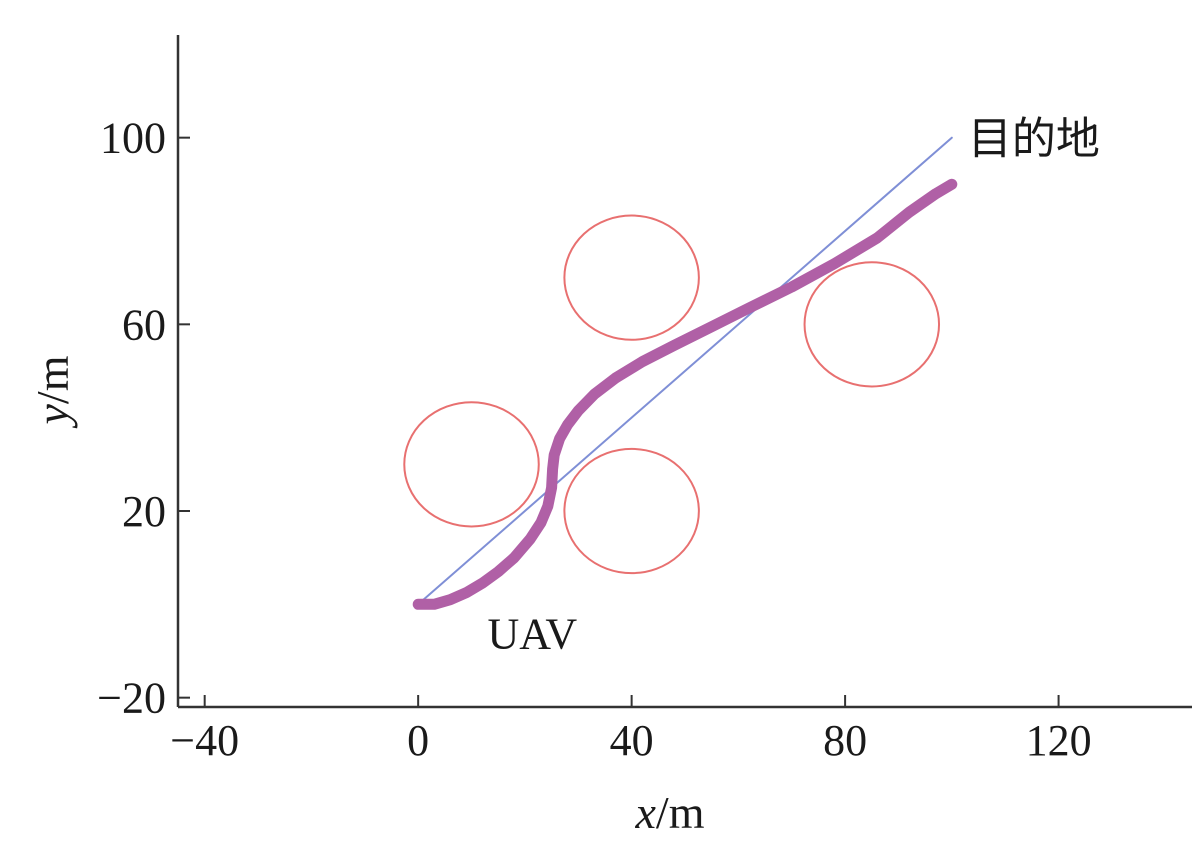 This screenshot has height=863, width=1200. I want to click on x-axis-unit: /m, so click(680, 812).